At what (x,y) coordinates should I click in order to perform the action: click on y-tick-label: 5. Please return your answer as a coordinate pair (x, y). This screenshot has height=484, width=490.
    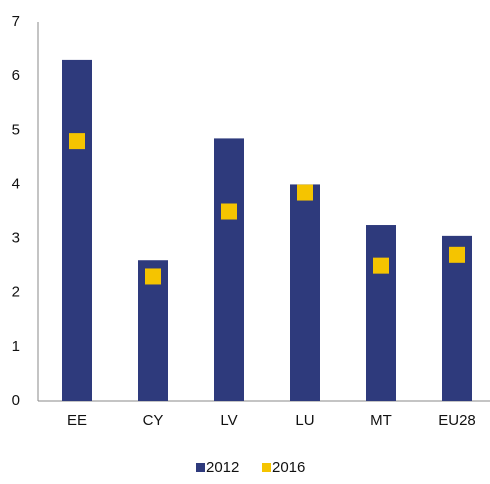
    Looking at the image, I should click on (16, 129).